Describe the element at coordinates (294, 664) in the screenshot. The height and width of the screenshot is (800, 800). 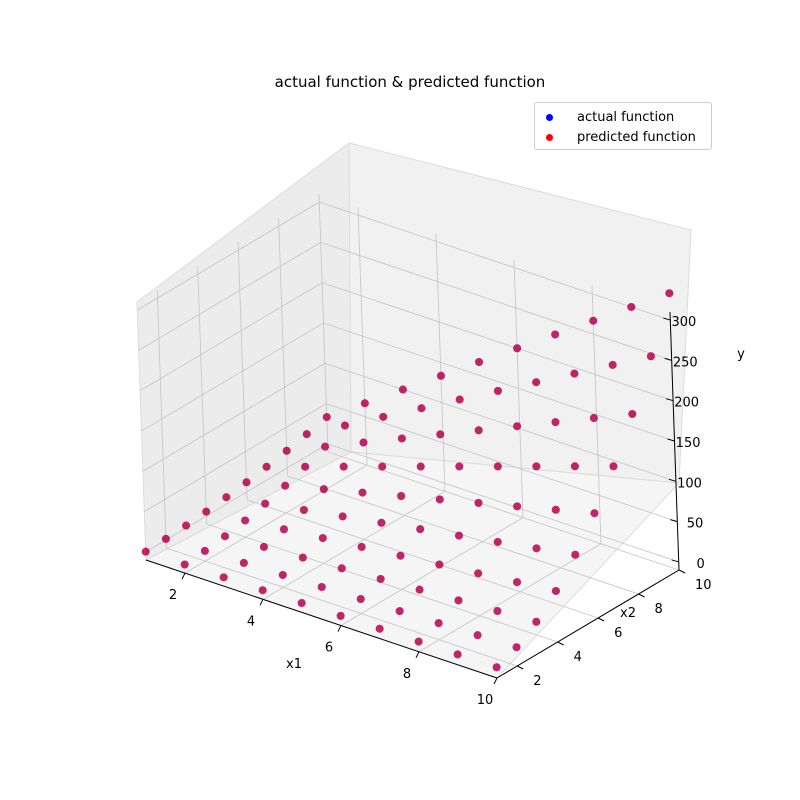
I see `x-axis-label: x1` at that location.